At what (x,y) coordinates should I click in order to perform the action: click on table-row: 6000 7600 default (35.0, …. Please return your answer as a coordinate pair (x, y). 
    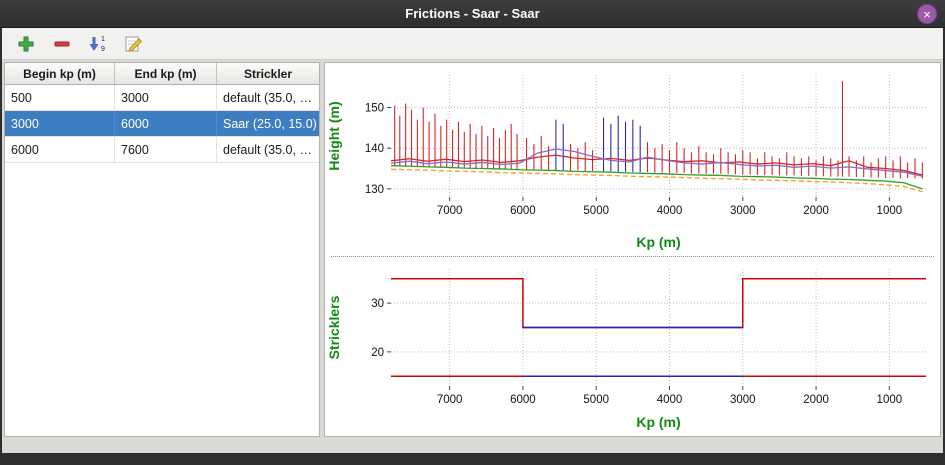
    Looking at the image, I should click on (162, 150).